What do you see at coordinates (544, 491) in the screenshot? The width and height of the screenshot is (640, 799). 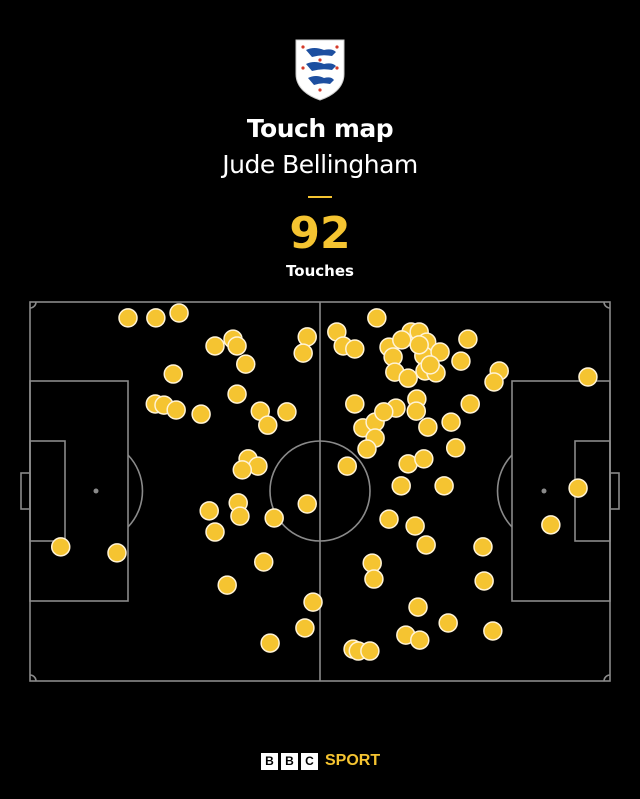 I see `right-penalty-spot` at bounding box center [544, 491].